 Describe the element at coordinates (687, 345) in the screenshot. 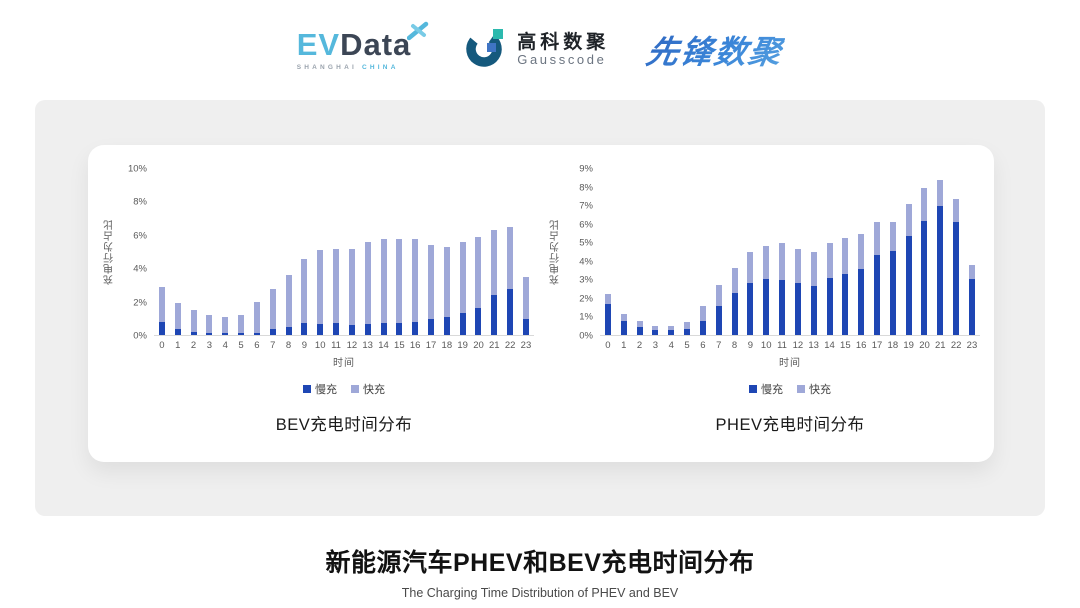

I see `x-tick-label: 5` at that location.